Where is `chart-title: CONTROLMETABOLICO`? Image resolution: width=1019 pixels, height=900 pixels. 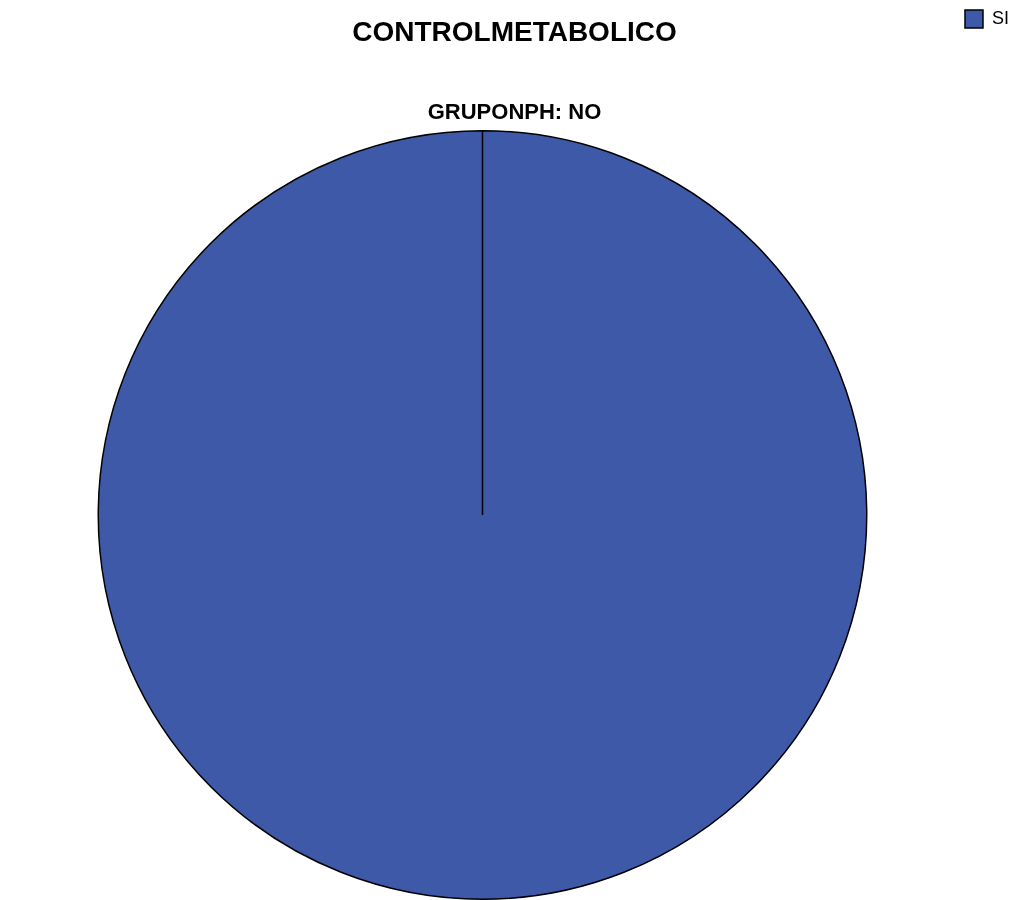
chart-title: CONTROLMETABOLICO is located at coordinates (514, 31).